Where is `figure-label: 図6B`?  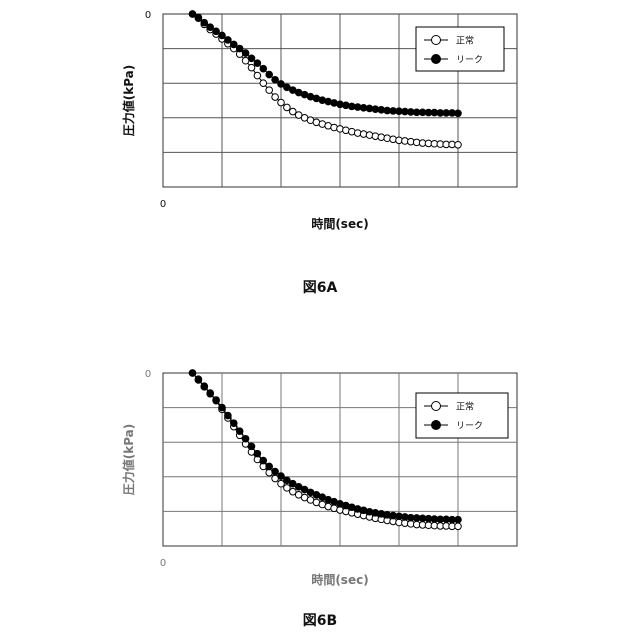
figure-label: 図6B is located at coordinates (320, 620).